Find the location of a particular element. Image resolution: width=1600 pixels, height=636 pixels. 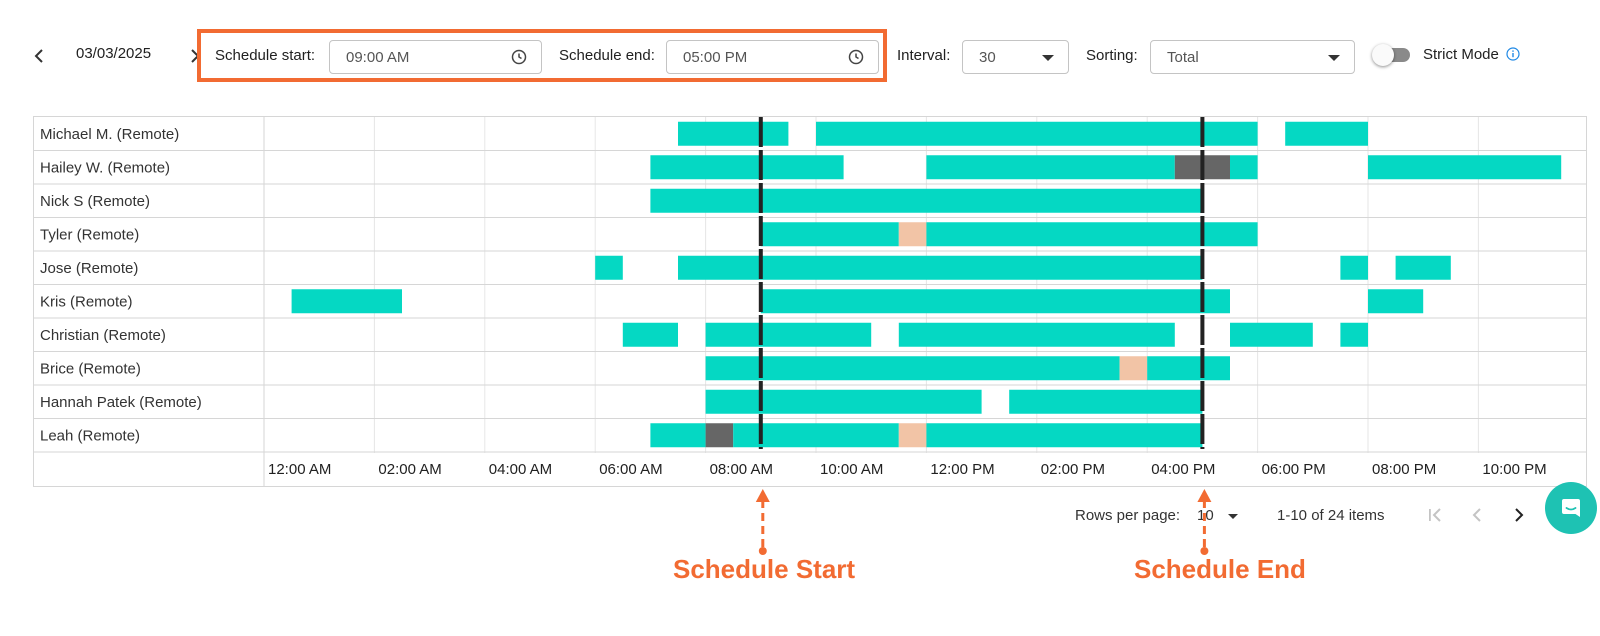

schedule-start-input: 09:00 AM is located at coordinates (435, 57).